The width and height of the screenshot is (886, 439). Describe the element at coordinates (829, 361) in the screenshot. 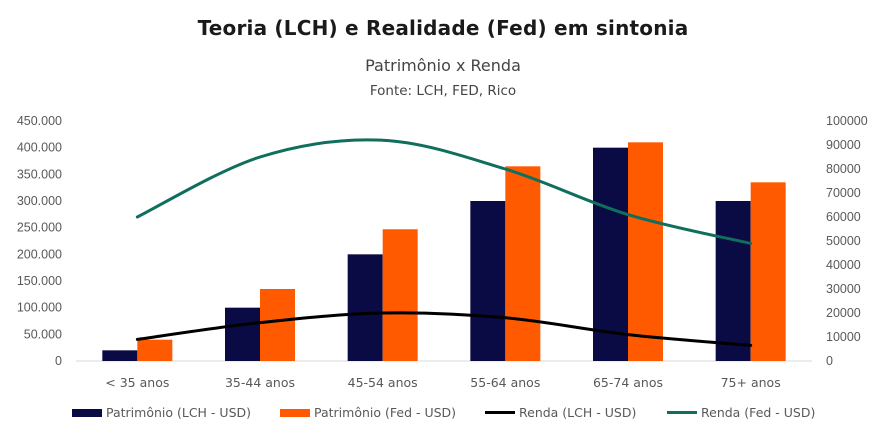

I see `right-axis-tick-label: 0` at that location.